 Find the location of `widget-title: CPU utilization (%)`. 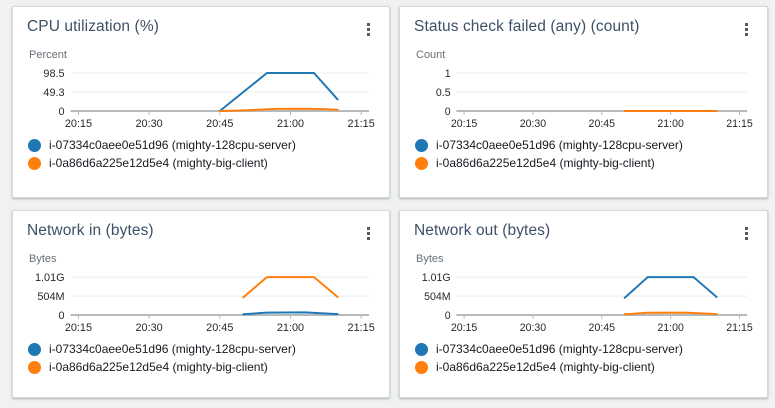

widget-title: CPU utilization (%) is located at coordinates (93, 26).